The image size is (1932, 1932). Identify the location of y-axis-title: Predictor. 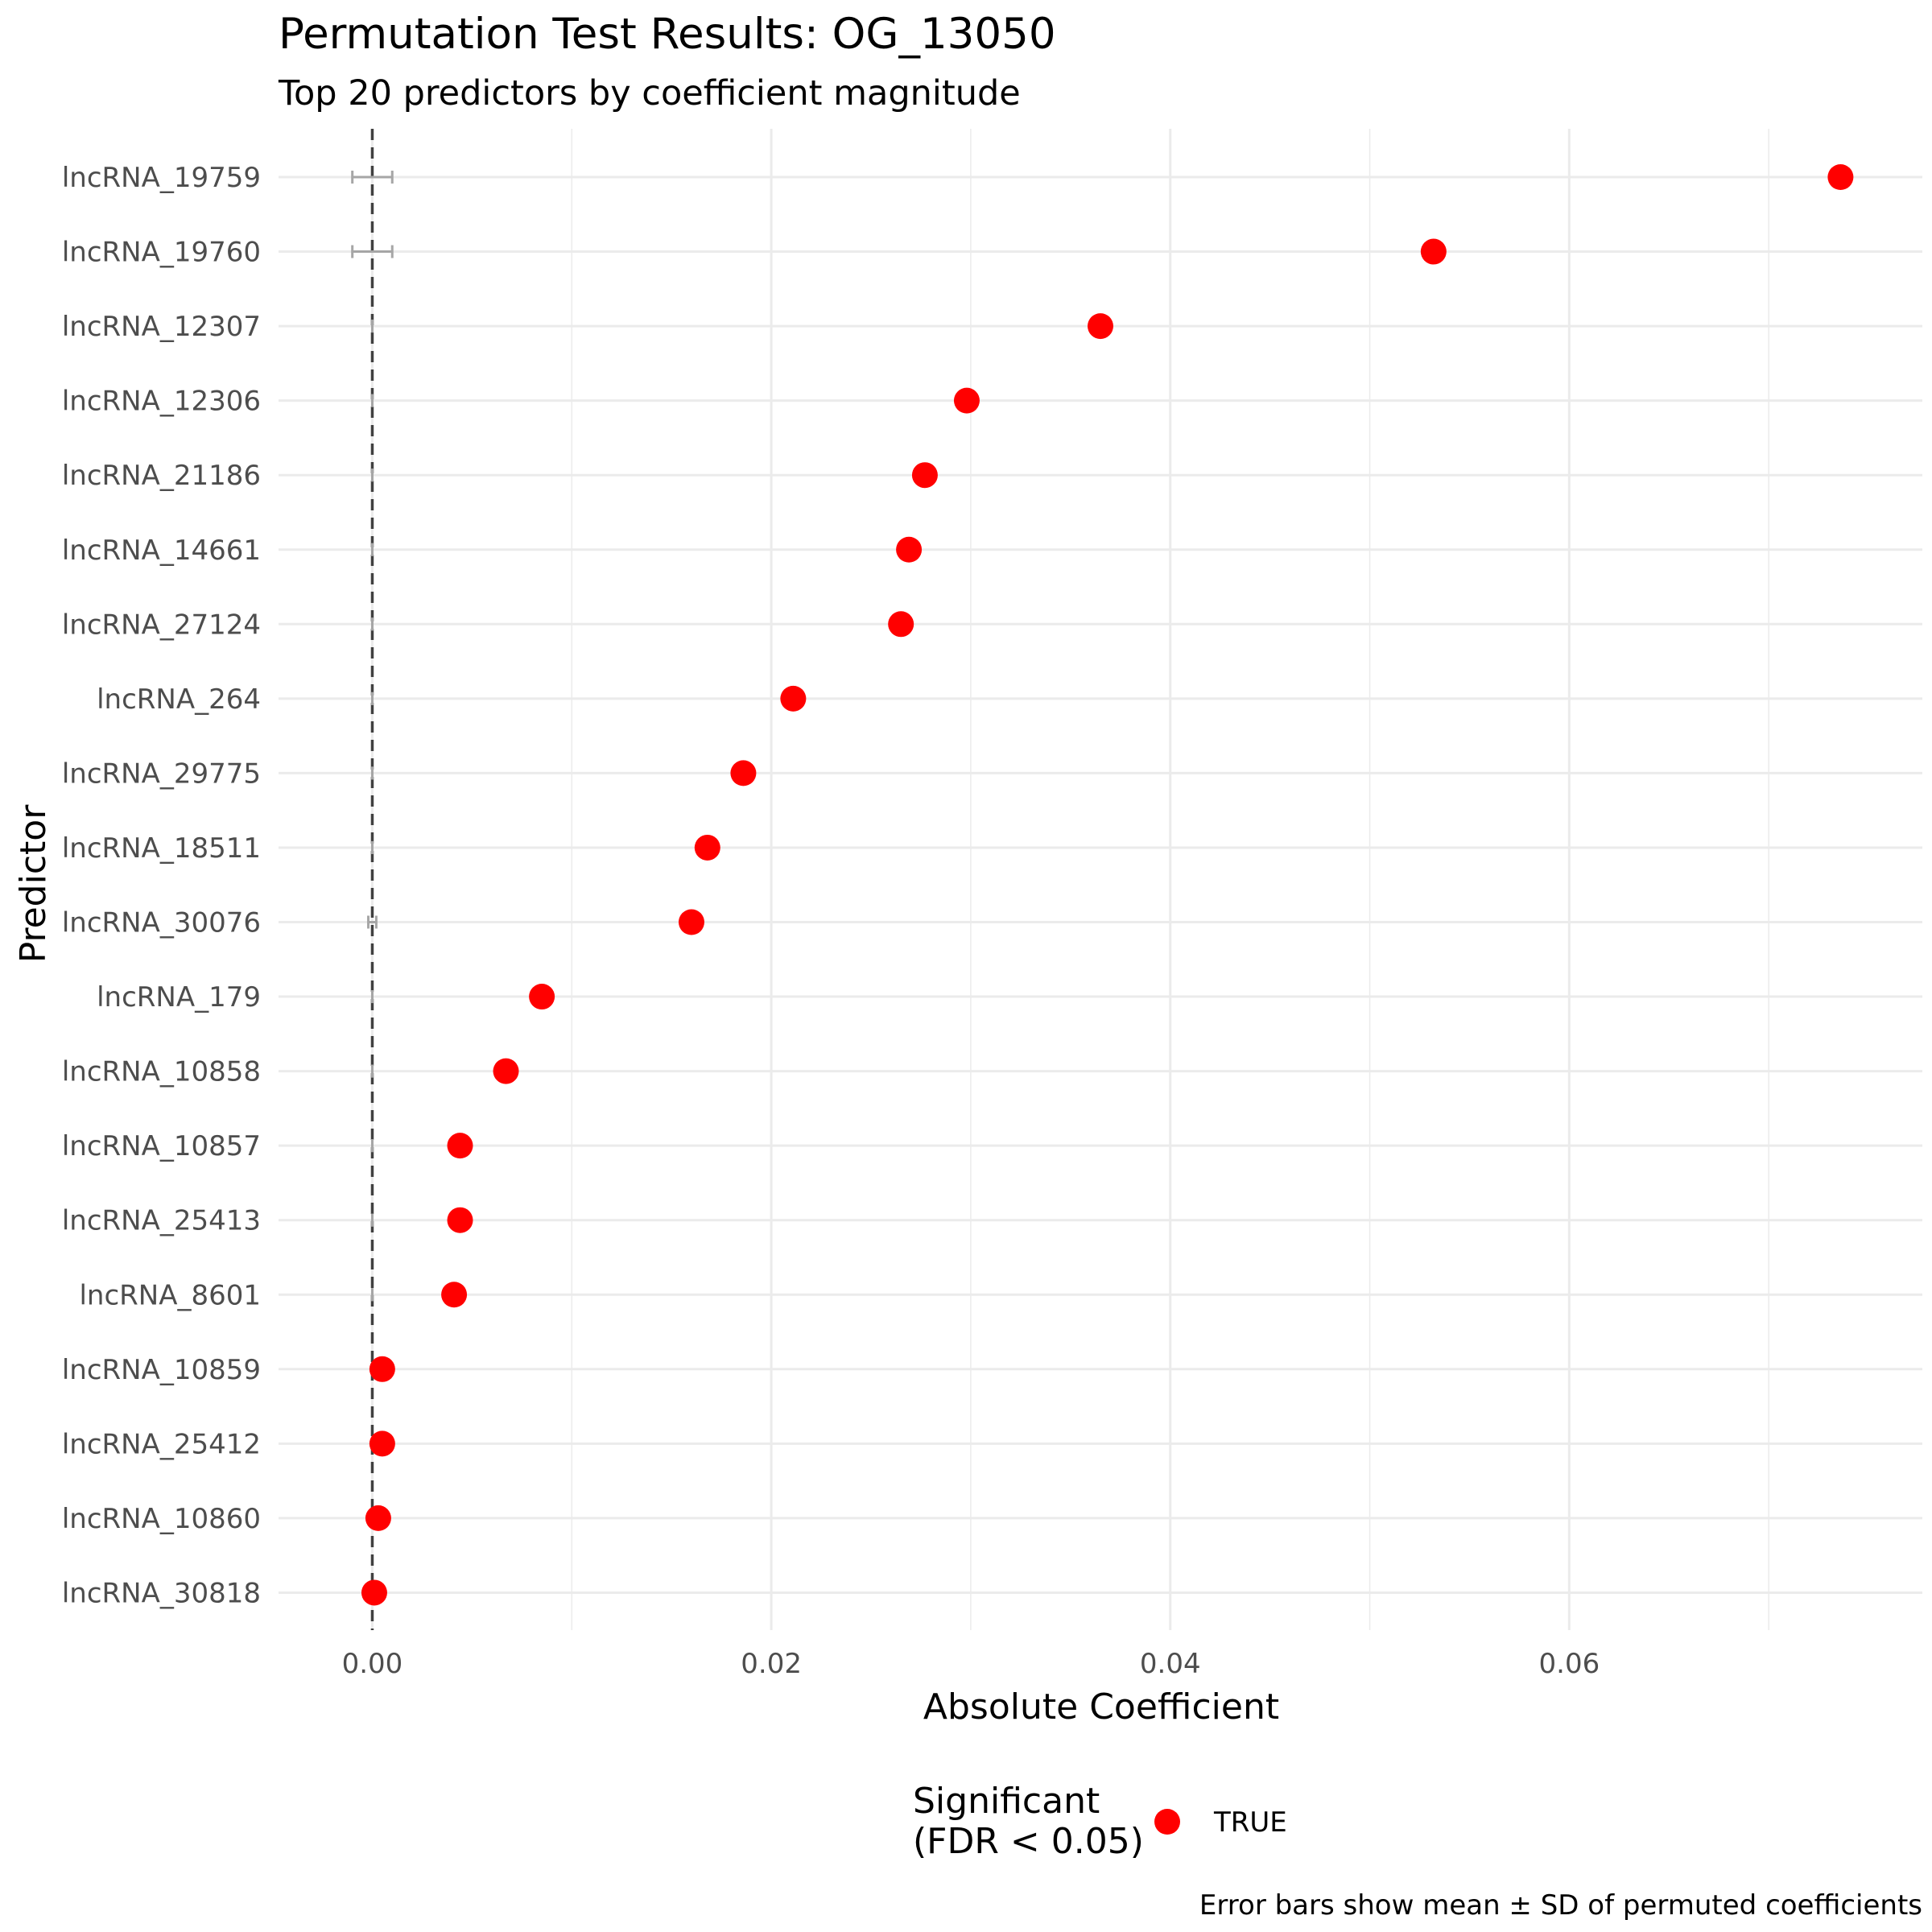
(33, 884).